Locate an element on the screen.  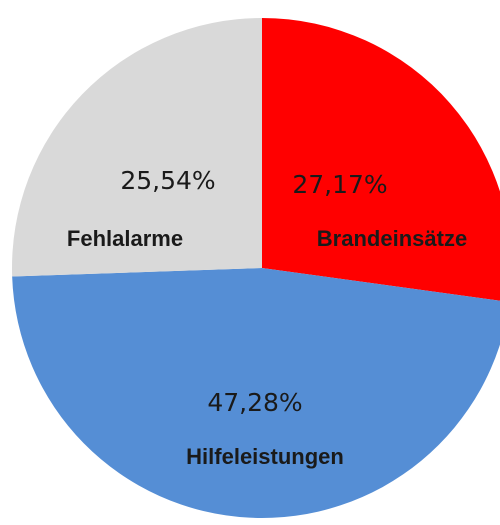
value-label: 25,54% is located at coordinates (167, 180).